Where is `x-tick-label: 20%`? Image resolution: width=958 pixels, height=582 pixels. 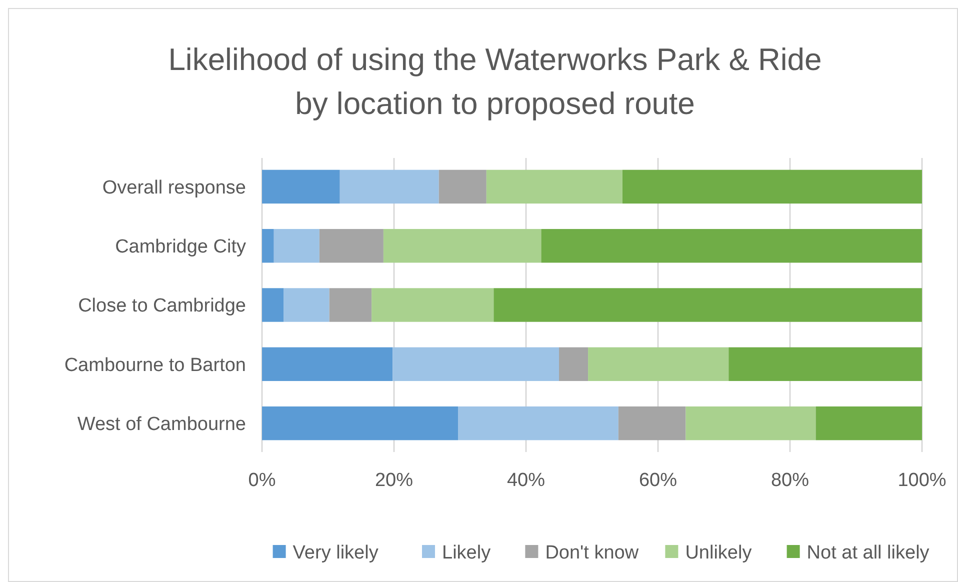
x-tick-label: 20% is located at coordinates (394, 480).